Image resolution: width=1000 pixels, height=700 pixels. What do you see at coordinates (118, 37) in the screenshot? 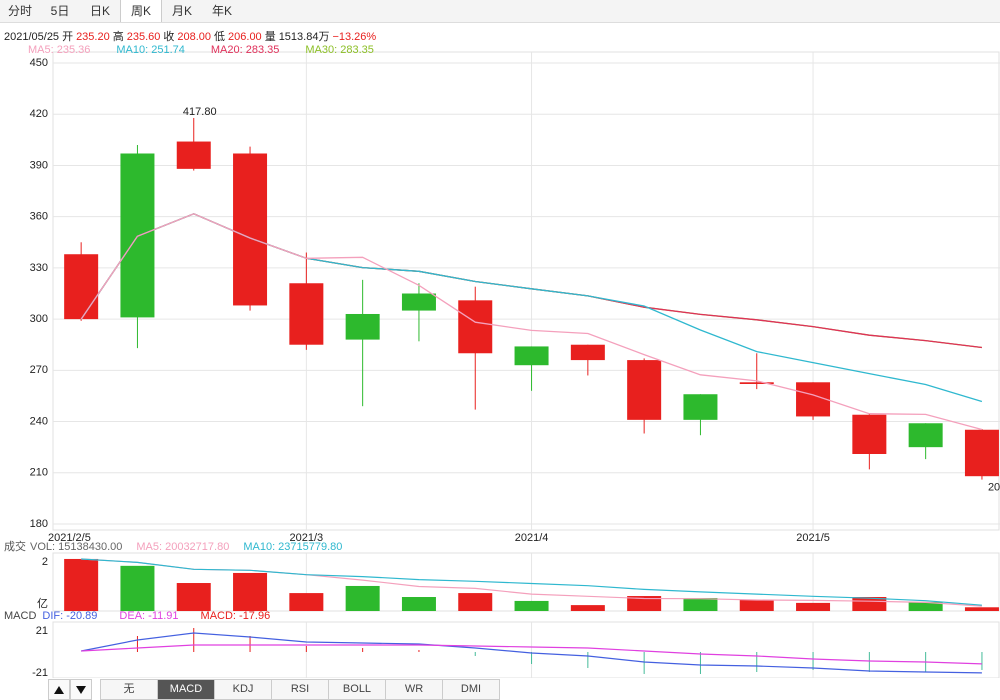
I see `field-name: 高` at bounding box center [118, 37].